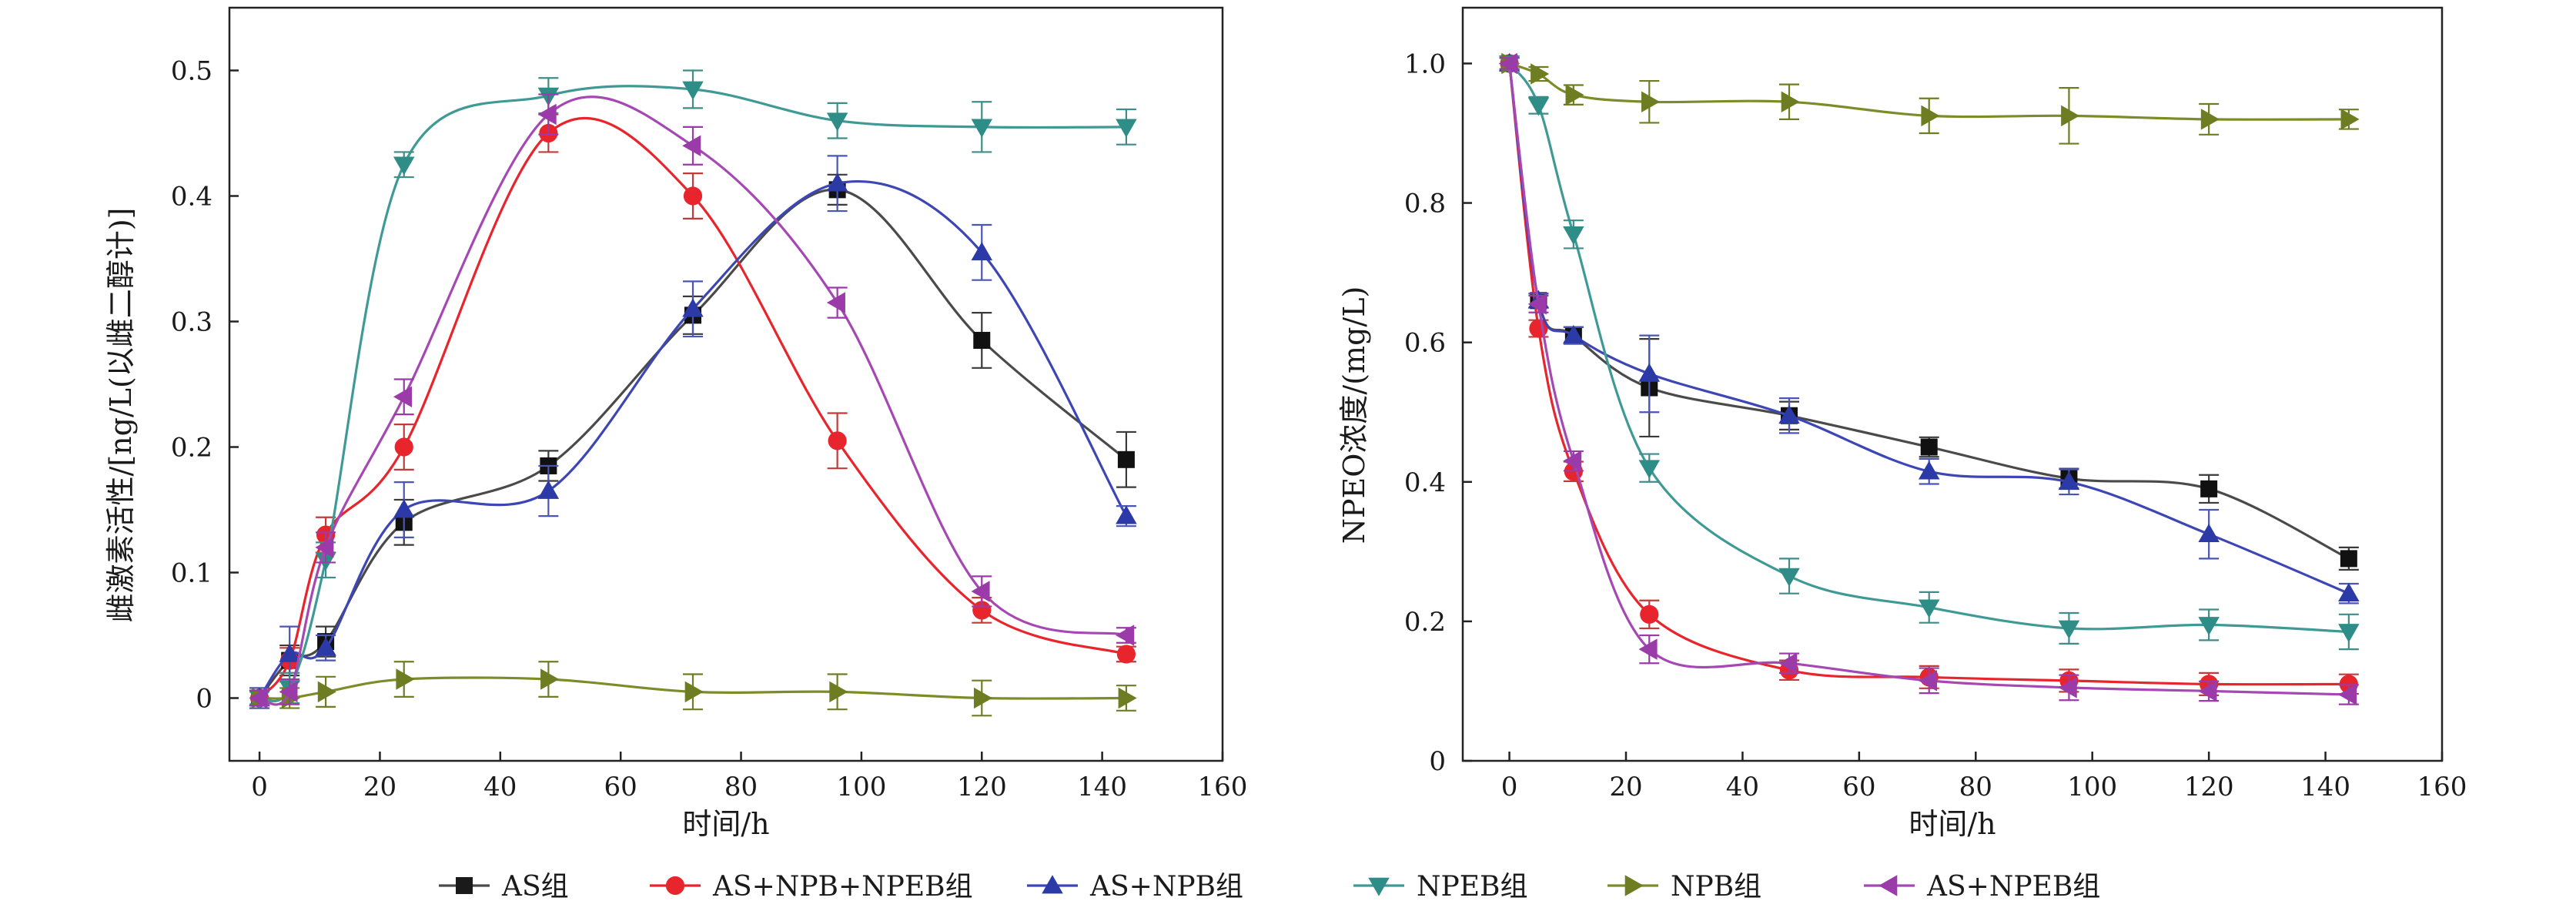 This screenshot has width=2576, height=911. What do you see at coordinates (1953, 824) in the screenshot?
I see `x-axis-label: 时间/h` at bounding box center [1953, 824].